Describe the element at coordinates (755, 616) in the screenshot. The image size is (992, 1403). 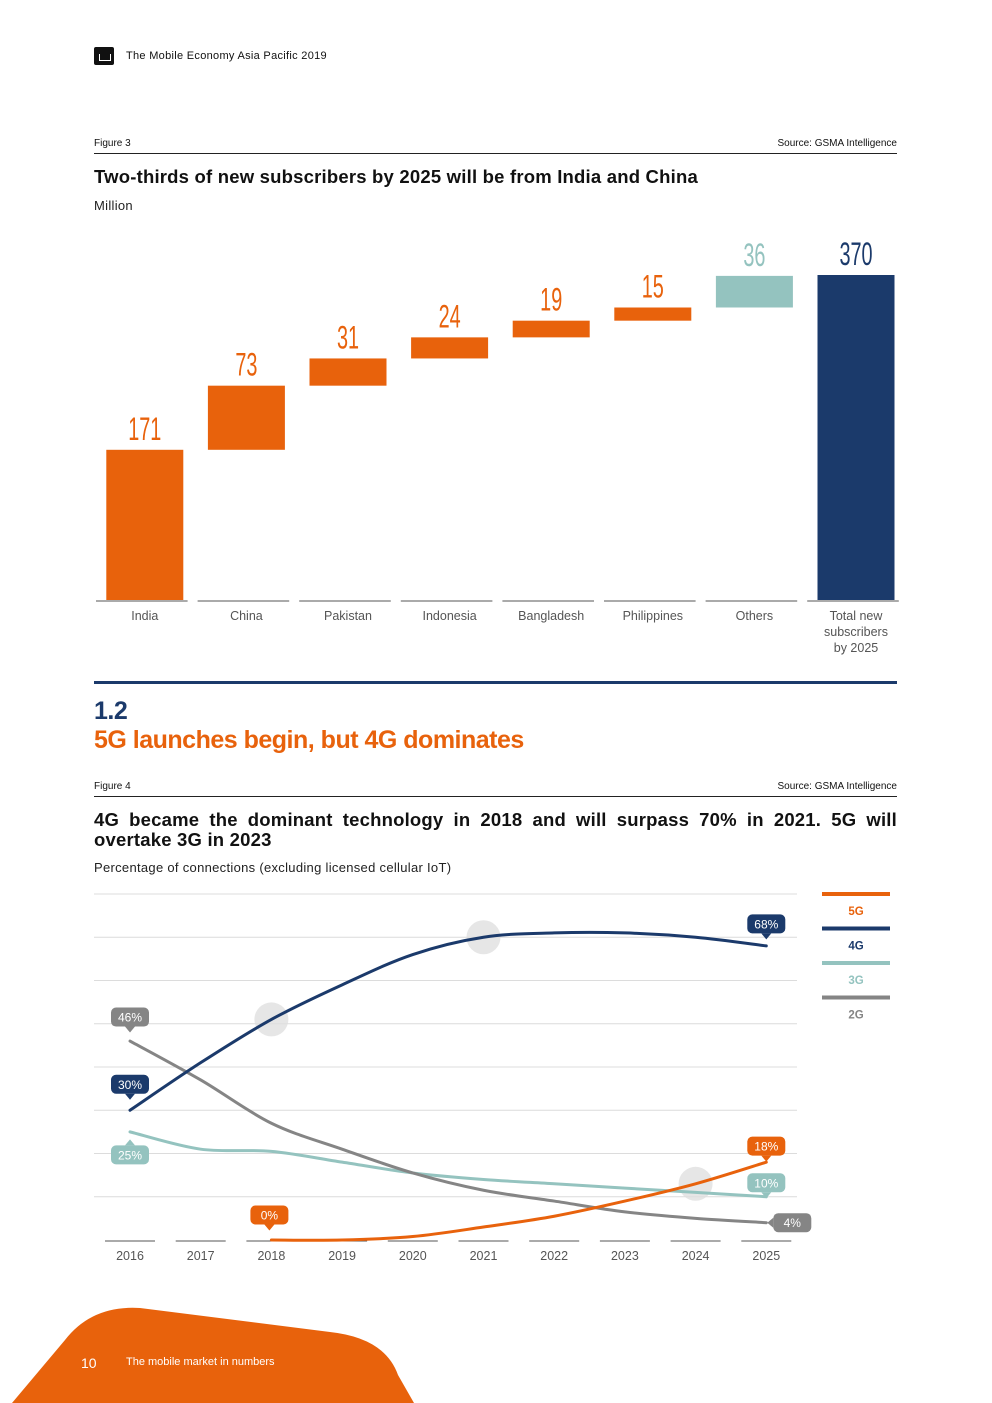
I see `category-label: Others` at that location.